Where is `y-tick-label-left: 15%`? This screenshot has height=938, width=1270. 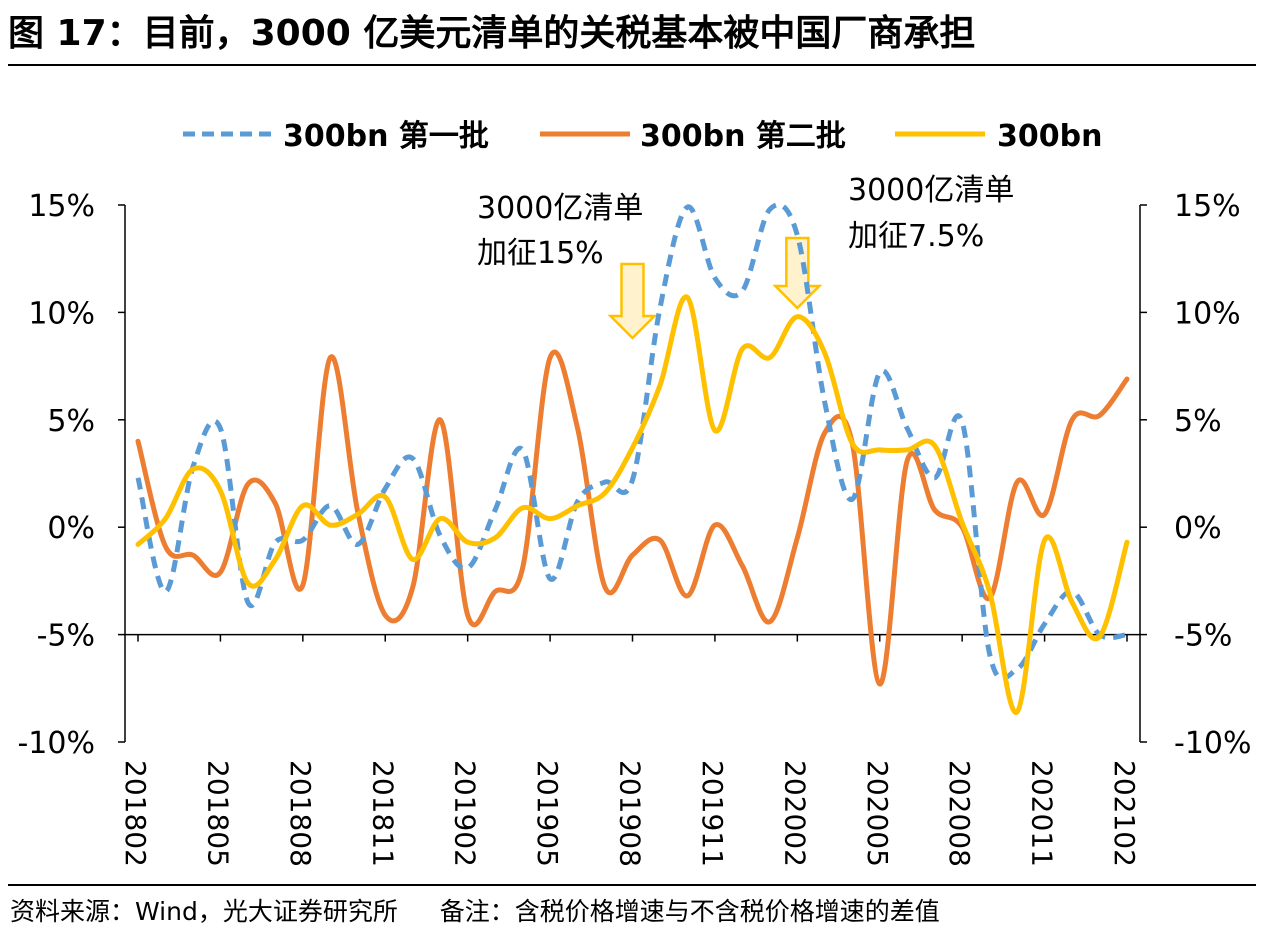 y-tick-label-left: 15% is located at coordinates (61, 206).